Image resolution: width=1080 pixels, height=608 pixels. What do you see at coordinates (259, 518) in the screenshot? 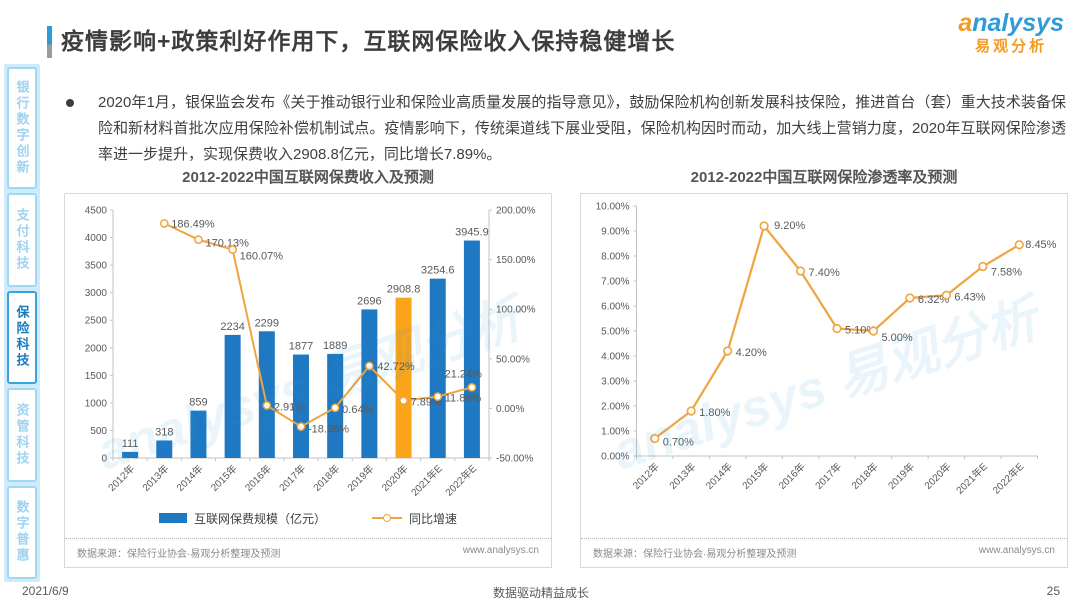
I see `legend-label-bar-series: 互联网保费规模（亿元）` at bounding box center [259, 518].